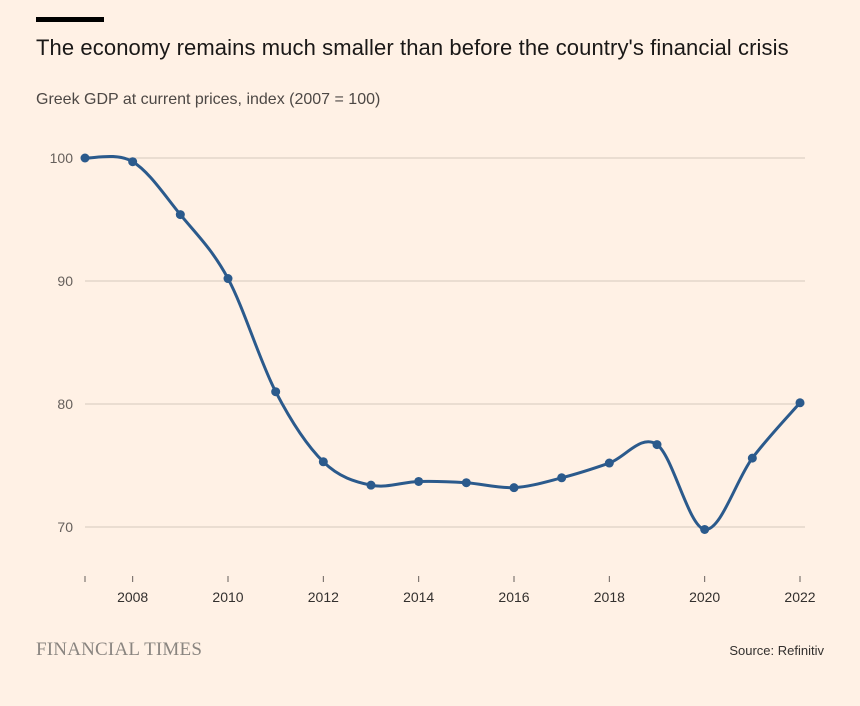  What do you see at coordinates (800, 403) in the screenshot?
I see `data-point-2022` at bounding box center [800, 403].